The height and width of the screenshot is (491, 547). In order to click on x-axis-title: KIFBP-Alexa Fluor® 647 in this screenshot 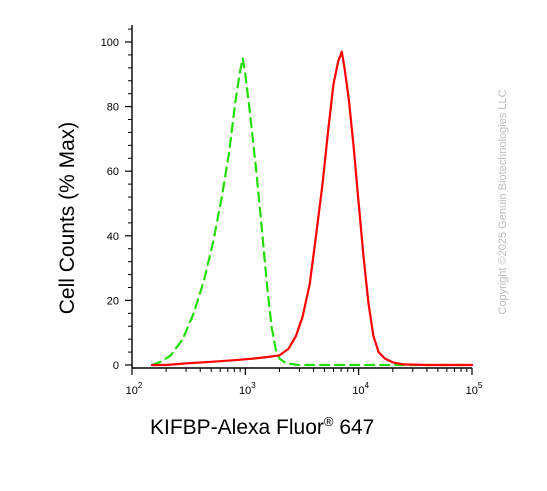, I will do `click(262, 426)`.